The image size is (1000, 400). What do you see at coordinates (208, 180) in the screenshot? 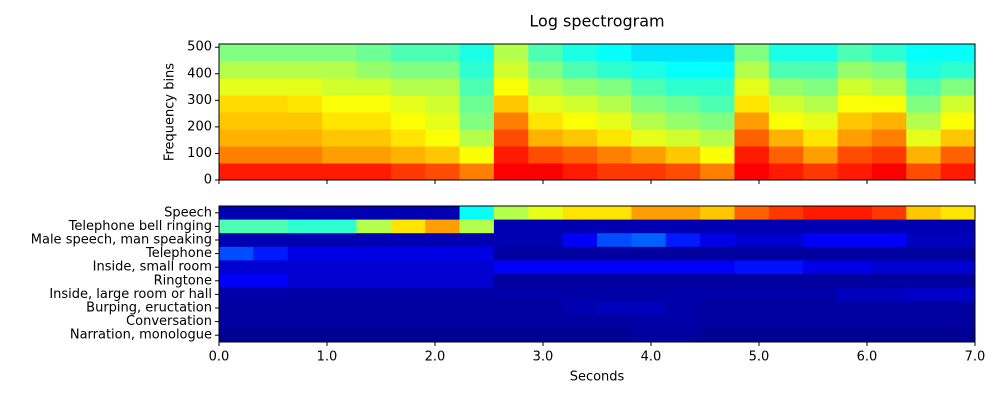
I see `y-tick-label: 0` at bounding box center [208, 180].